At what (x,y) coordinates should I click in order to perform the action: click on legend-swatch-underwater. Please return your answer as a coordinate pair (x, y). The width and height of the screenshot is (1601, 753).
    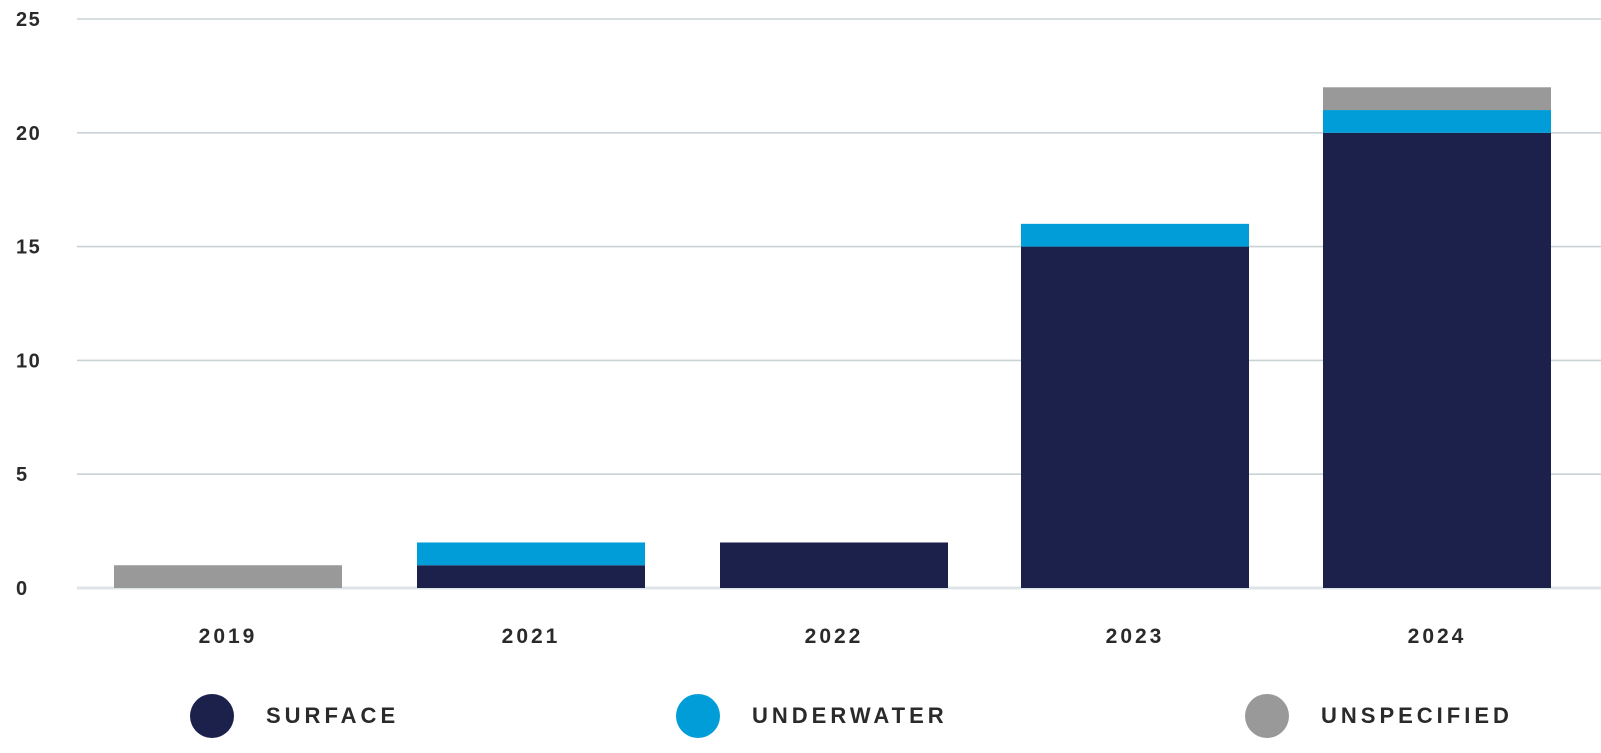
    Looking at the image, I should click on (698, 716).